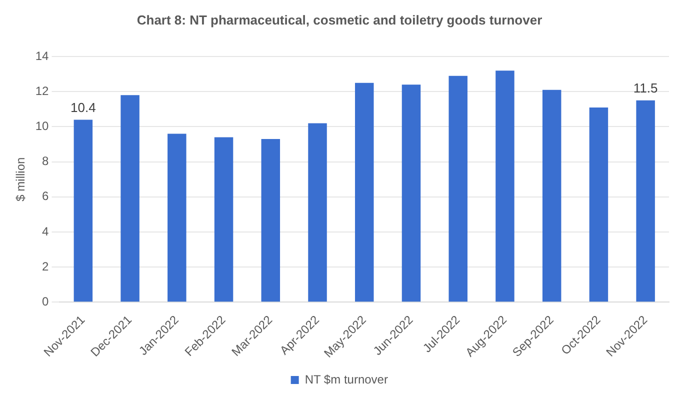  Describe the element at coordinates (42, 126) in the screenshot. I see `y-tick-label: 10` at that location.